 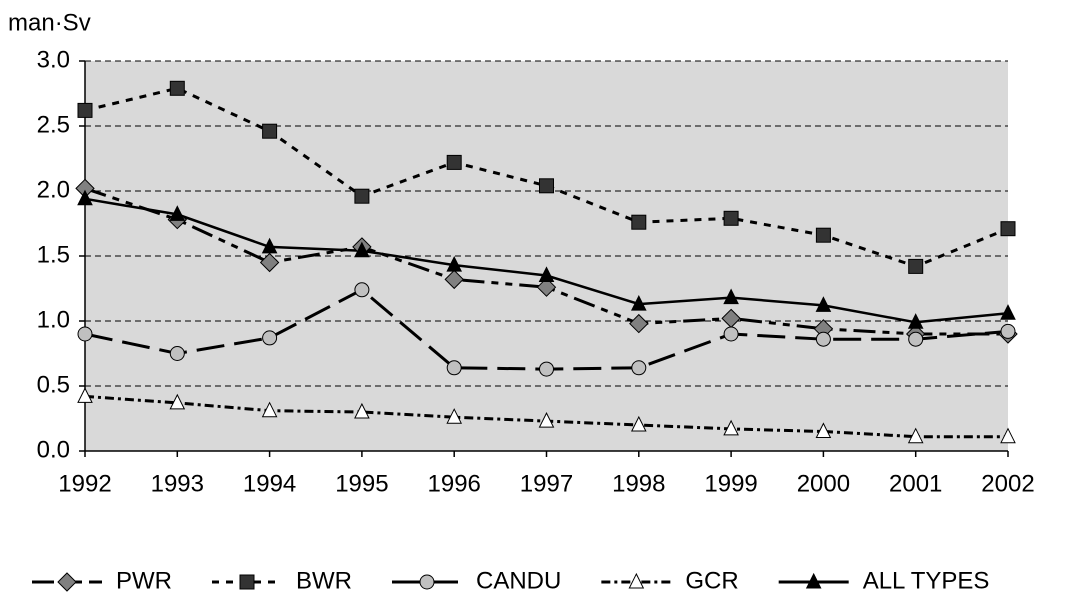 I want to click on x-tick-label: 1993, so click(x=177, y=483).